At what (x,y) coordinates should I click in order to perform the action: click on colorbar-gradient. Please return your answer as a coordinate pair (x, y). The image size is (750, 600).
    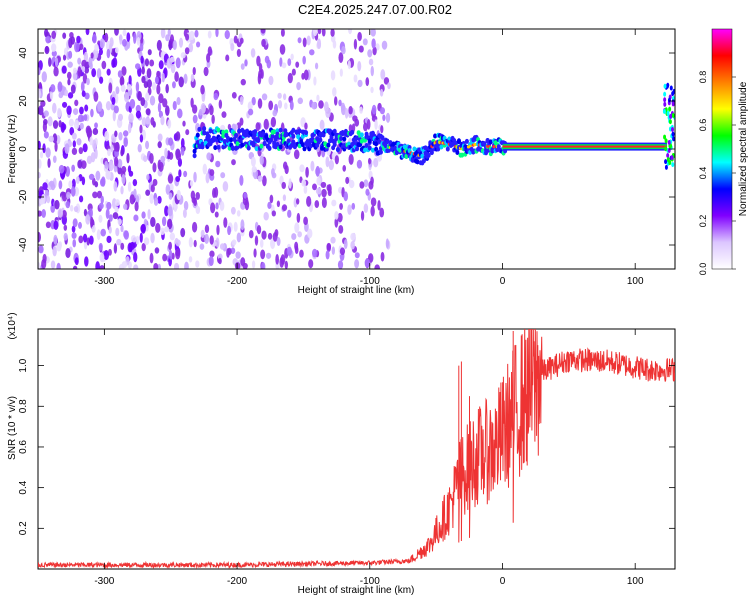
    Looking at the image, I should click on (722, 149).